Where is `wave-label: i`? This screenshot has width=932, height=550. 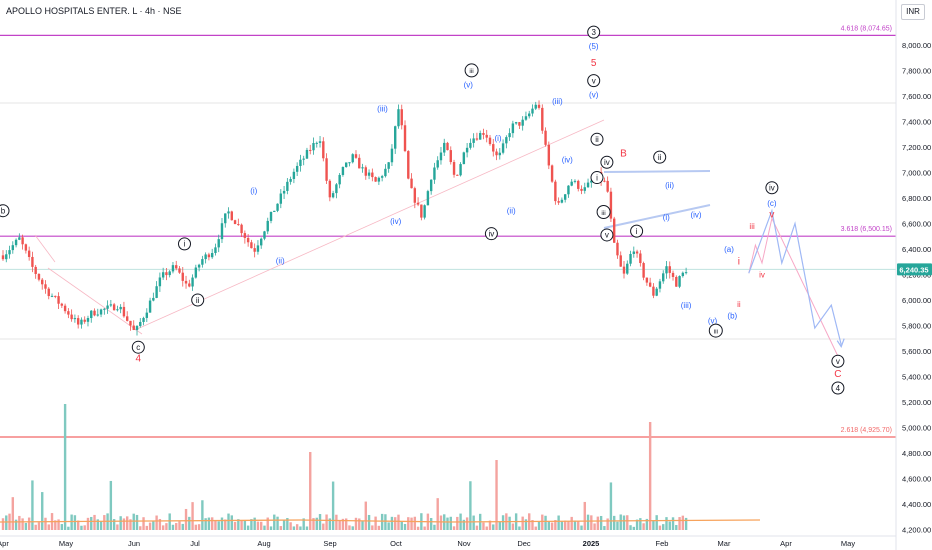 wave-label: i is located at coordinates (597, 177).